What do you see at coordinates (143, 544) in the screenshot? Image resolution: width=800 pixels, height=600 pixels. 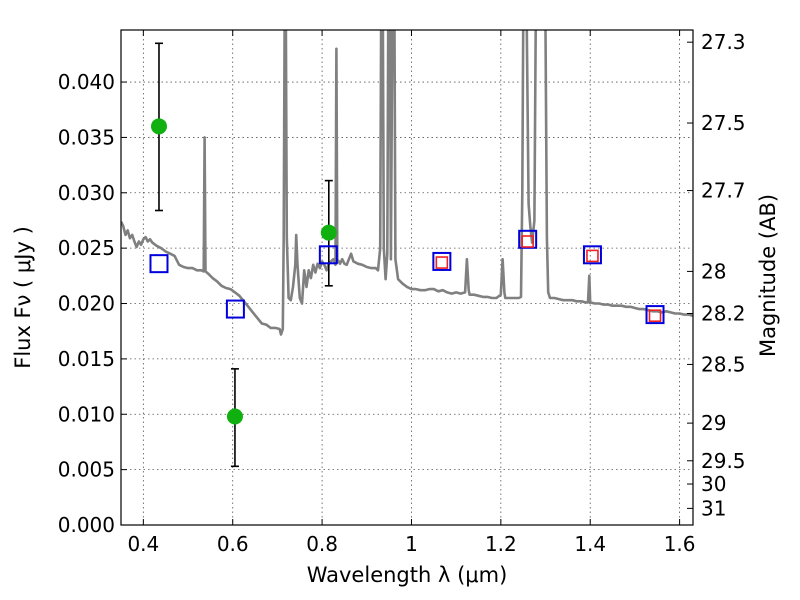 I see `x-tick-label: 0.4` at bounding box center [143, 544].